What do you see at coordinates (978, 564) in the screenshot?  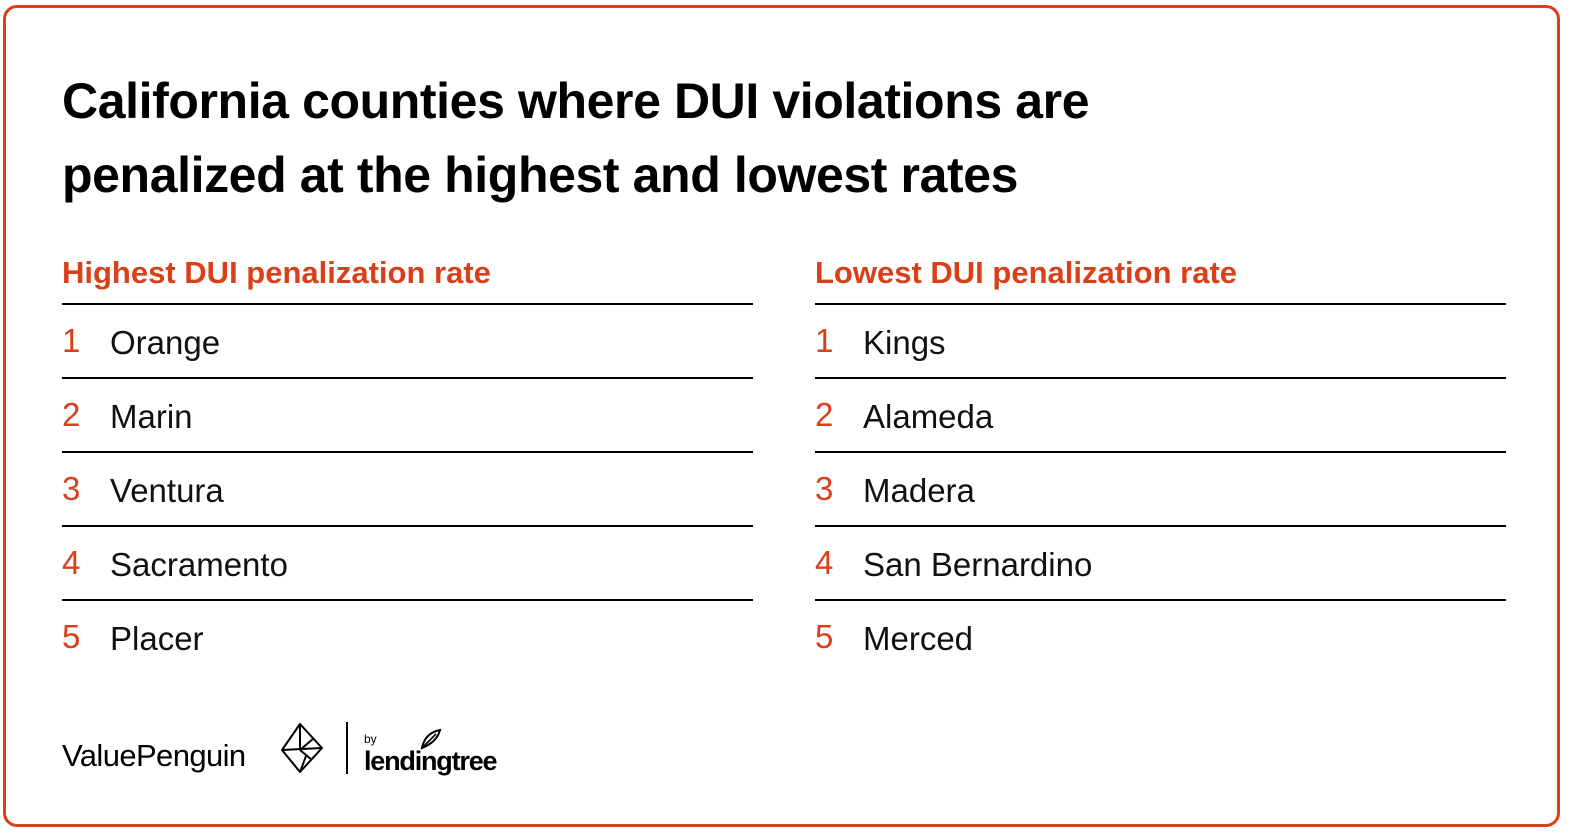 I see `county-name: San Bernardino` at bounding box center [978, 564].